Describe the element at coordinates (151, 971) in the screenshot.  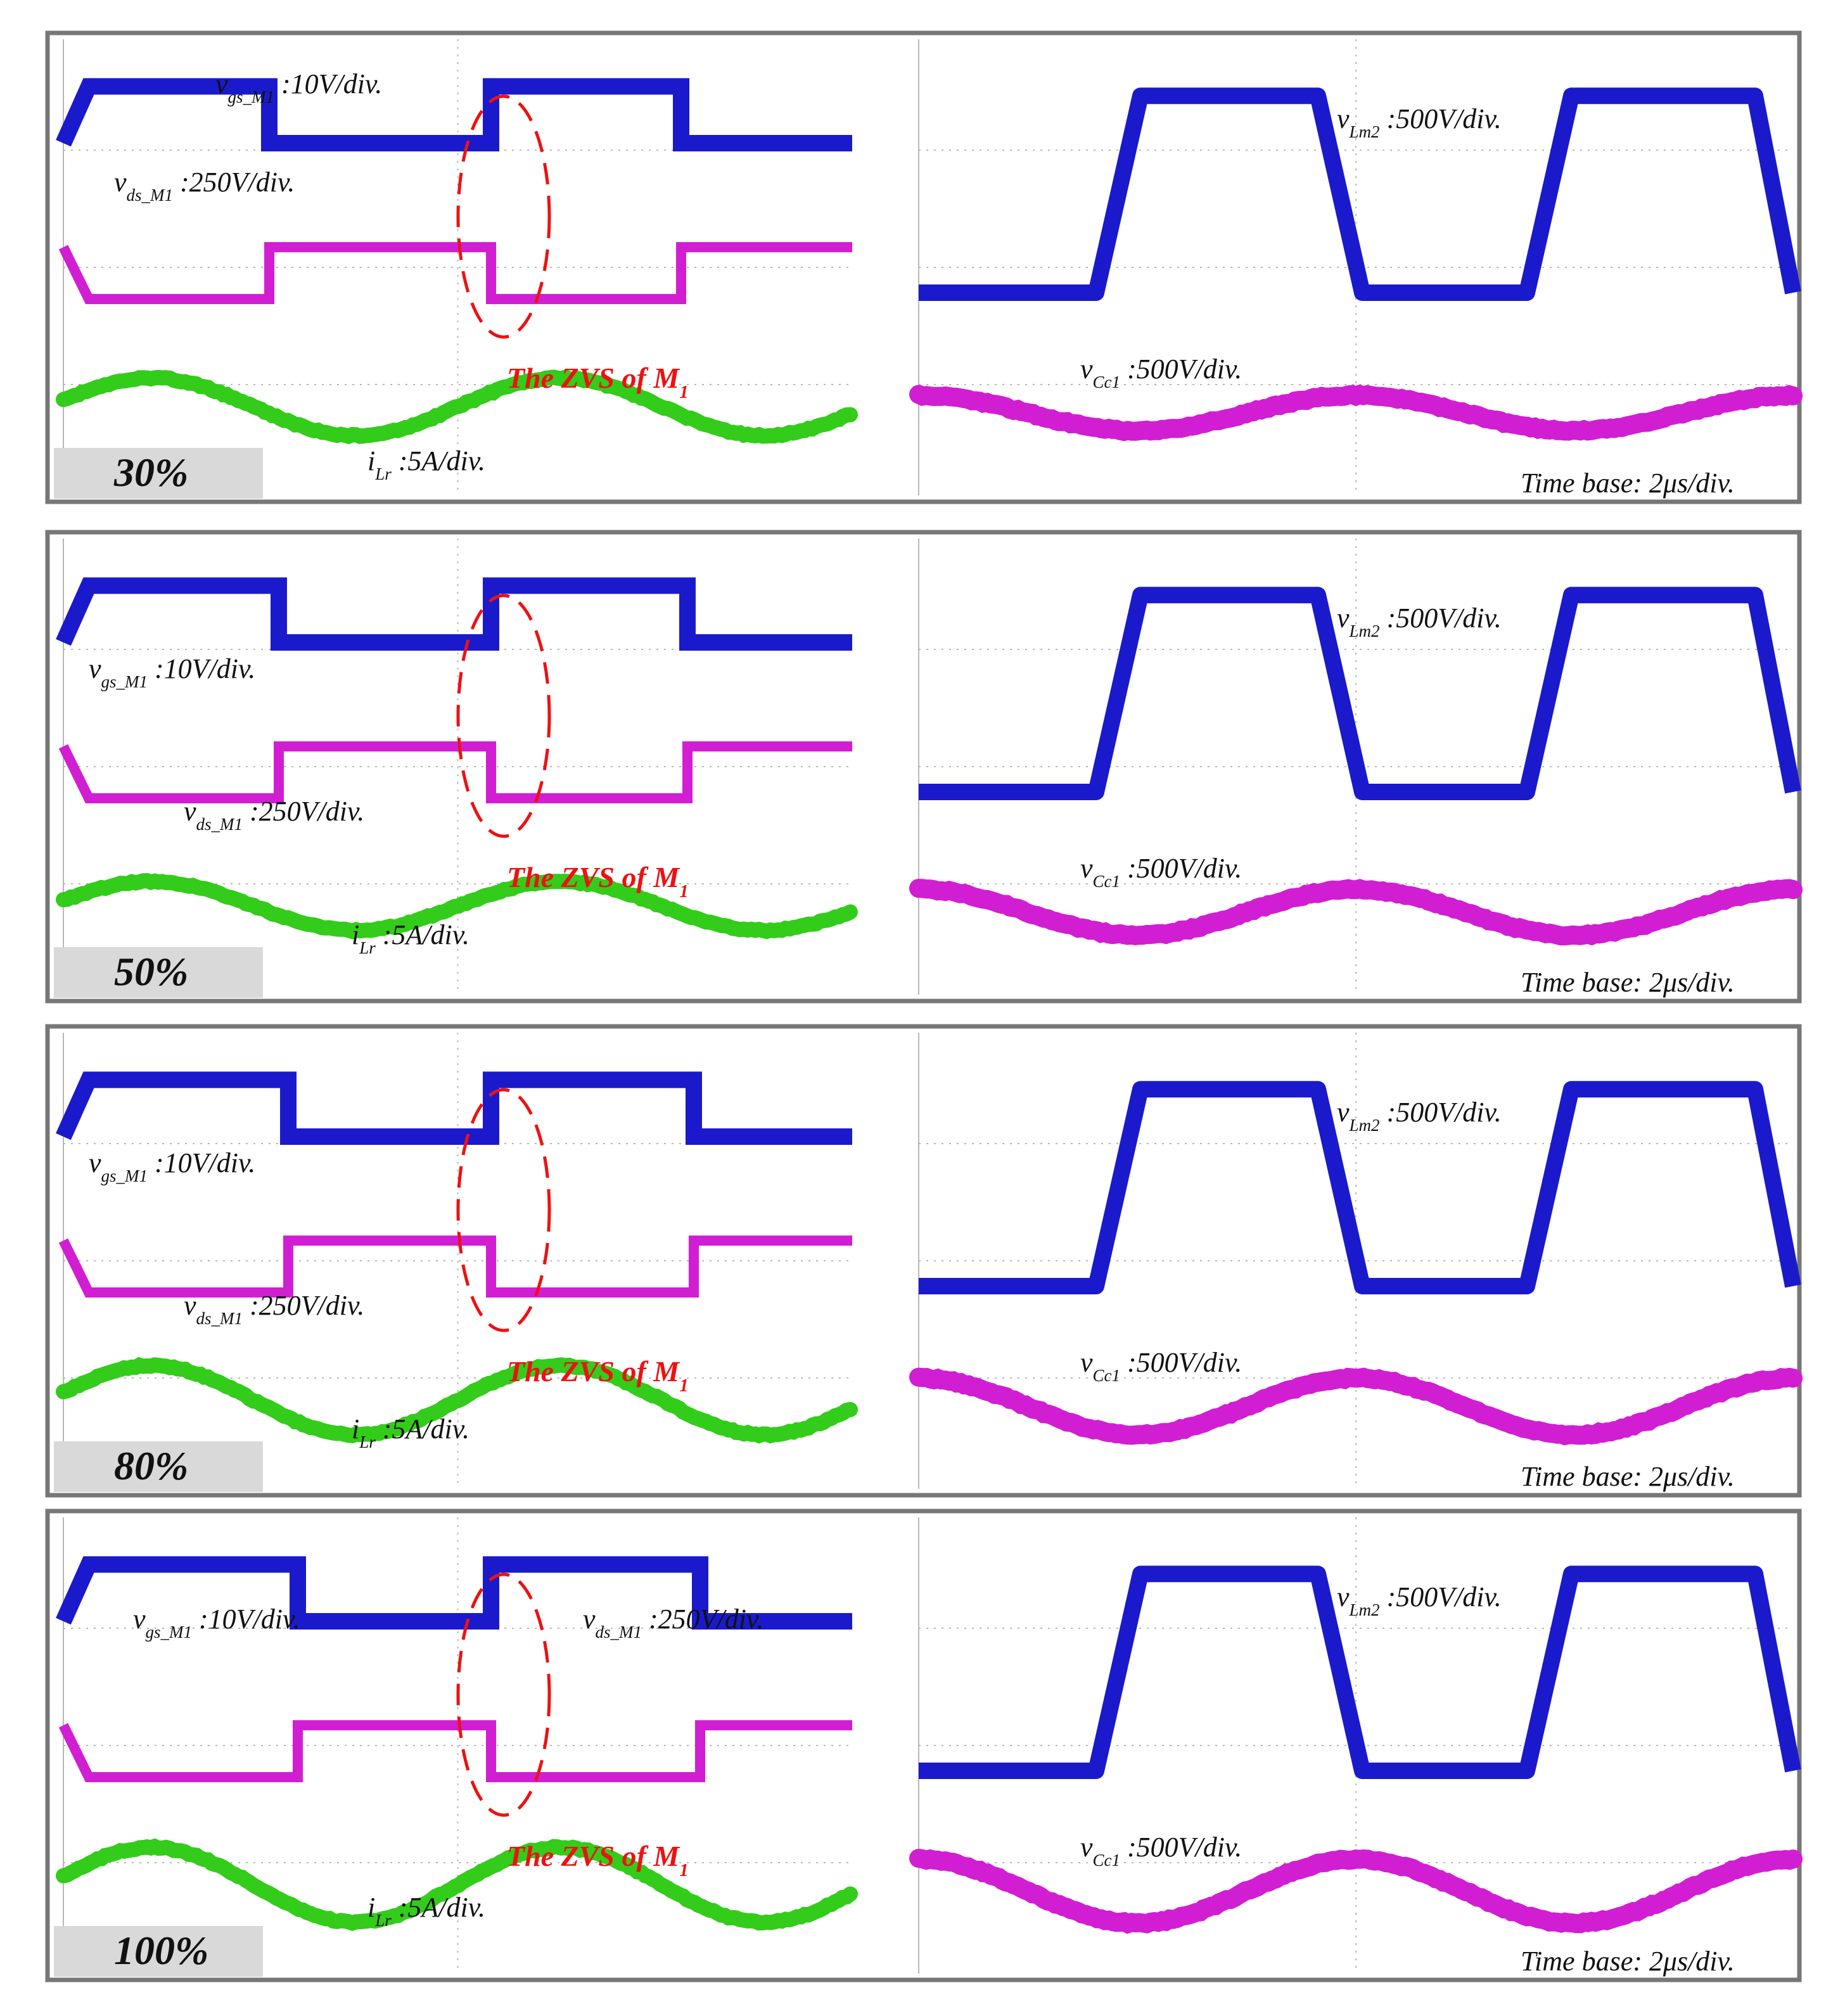
I see `load-label: 50%` at that location.